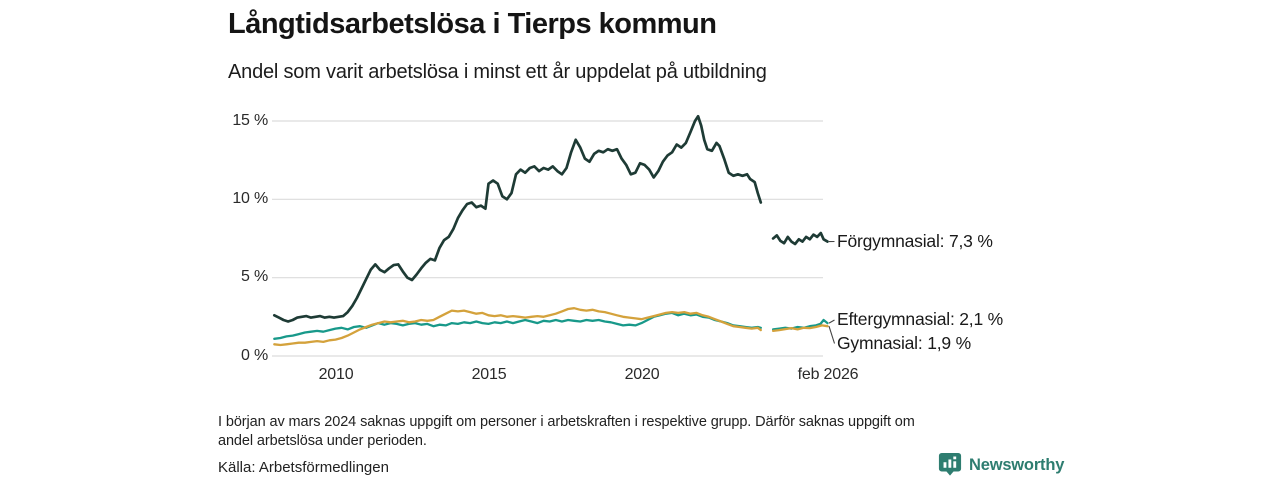 The height and width of the screenshot is (480, 1280). Describe the element at coordinates (489, 374) in the screenshot. I see `x-tick-label-2015: 2015` at that location.